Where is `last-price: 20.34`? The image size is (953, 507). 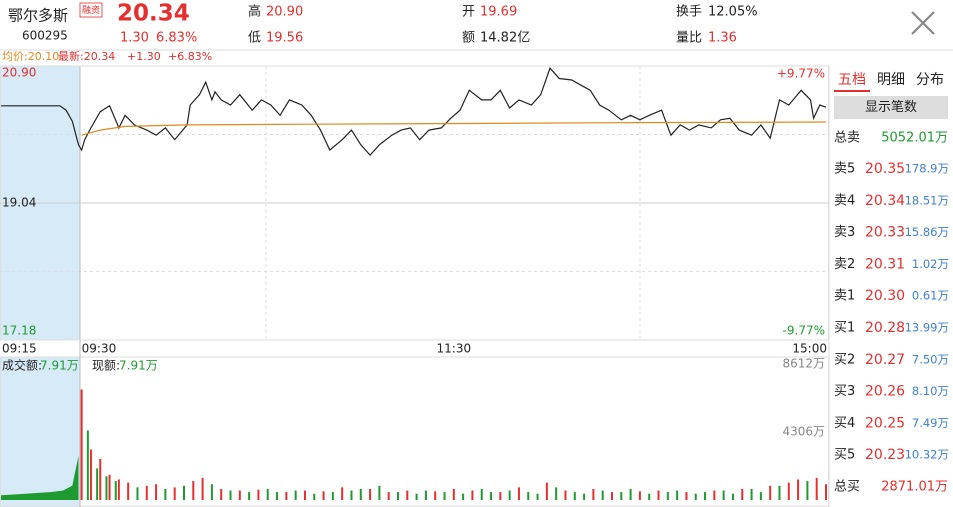
last-price: 20.34 is located at coordinates (153, 14).